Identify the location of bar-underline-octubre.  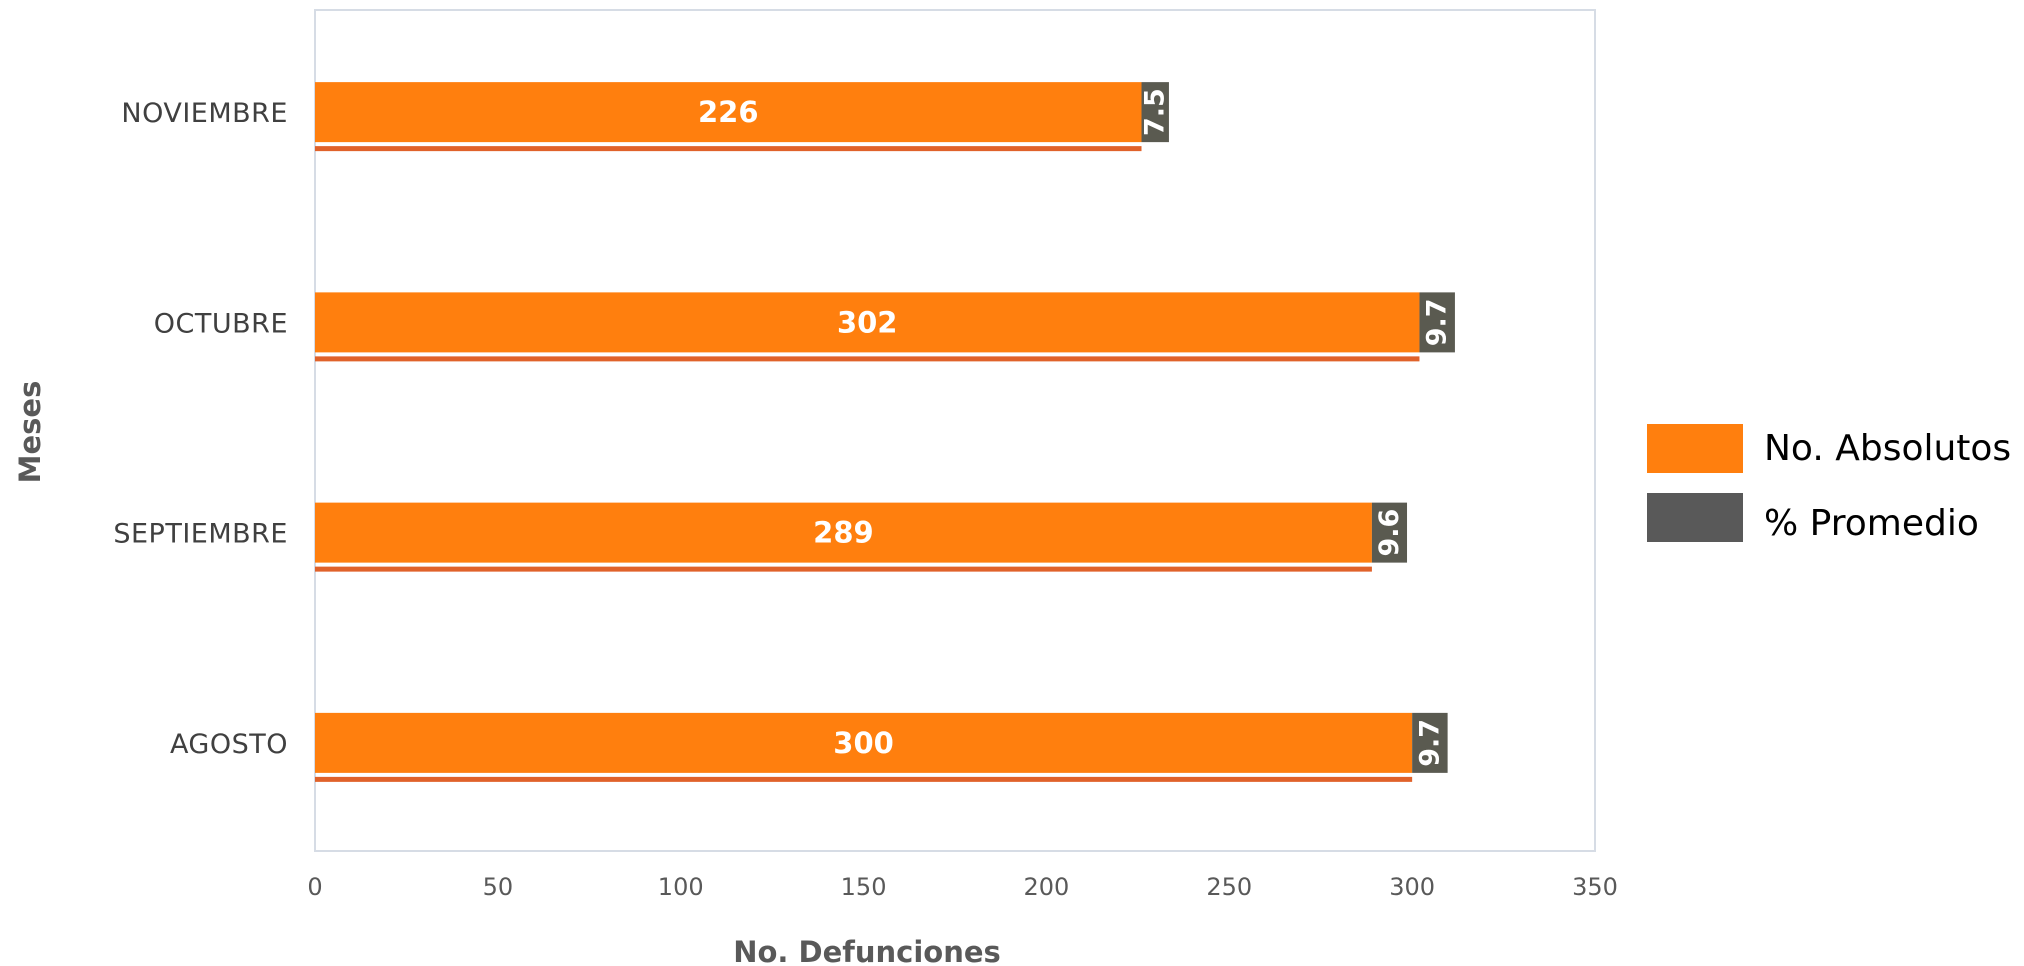
(867, 359).